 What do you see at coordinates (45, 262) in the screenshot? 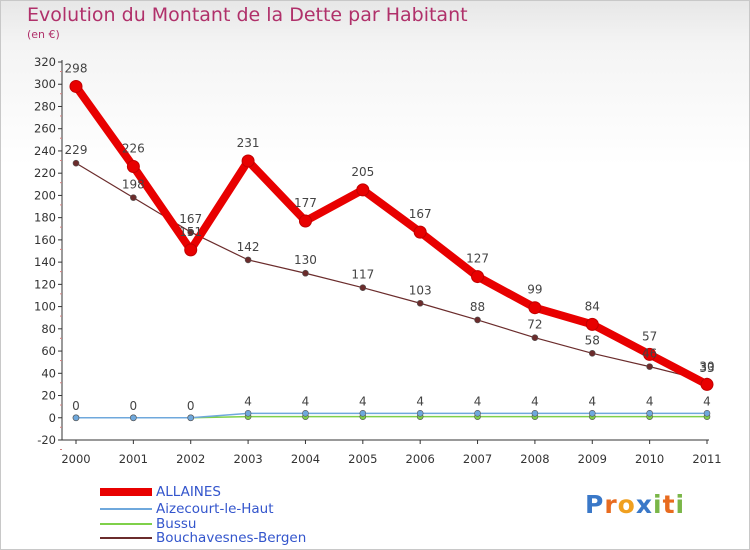
I see `y-tick-label: 140` at bounding box center [45, 262].